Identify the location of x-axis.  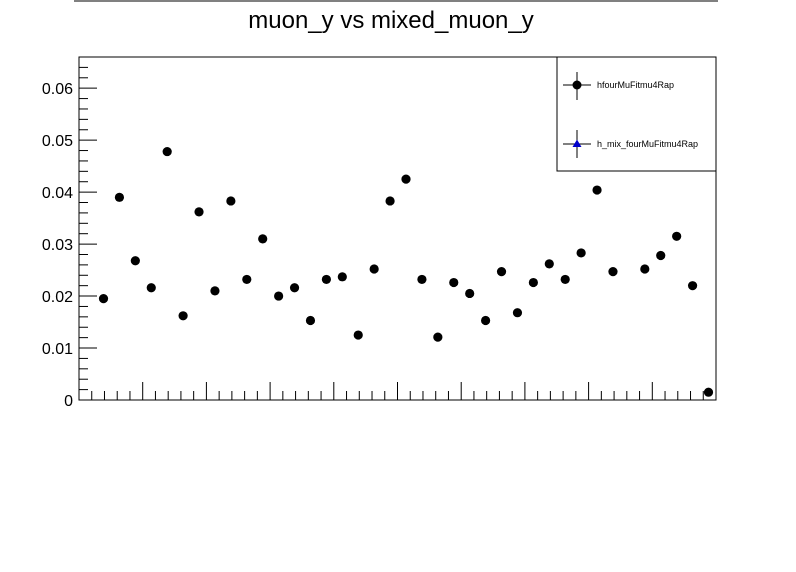
(397, 391).